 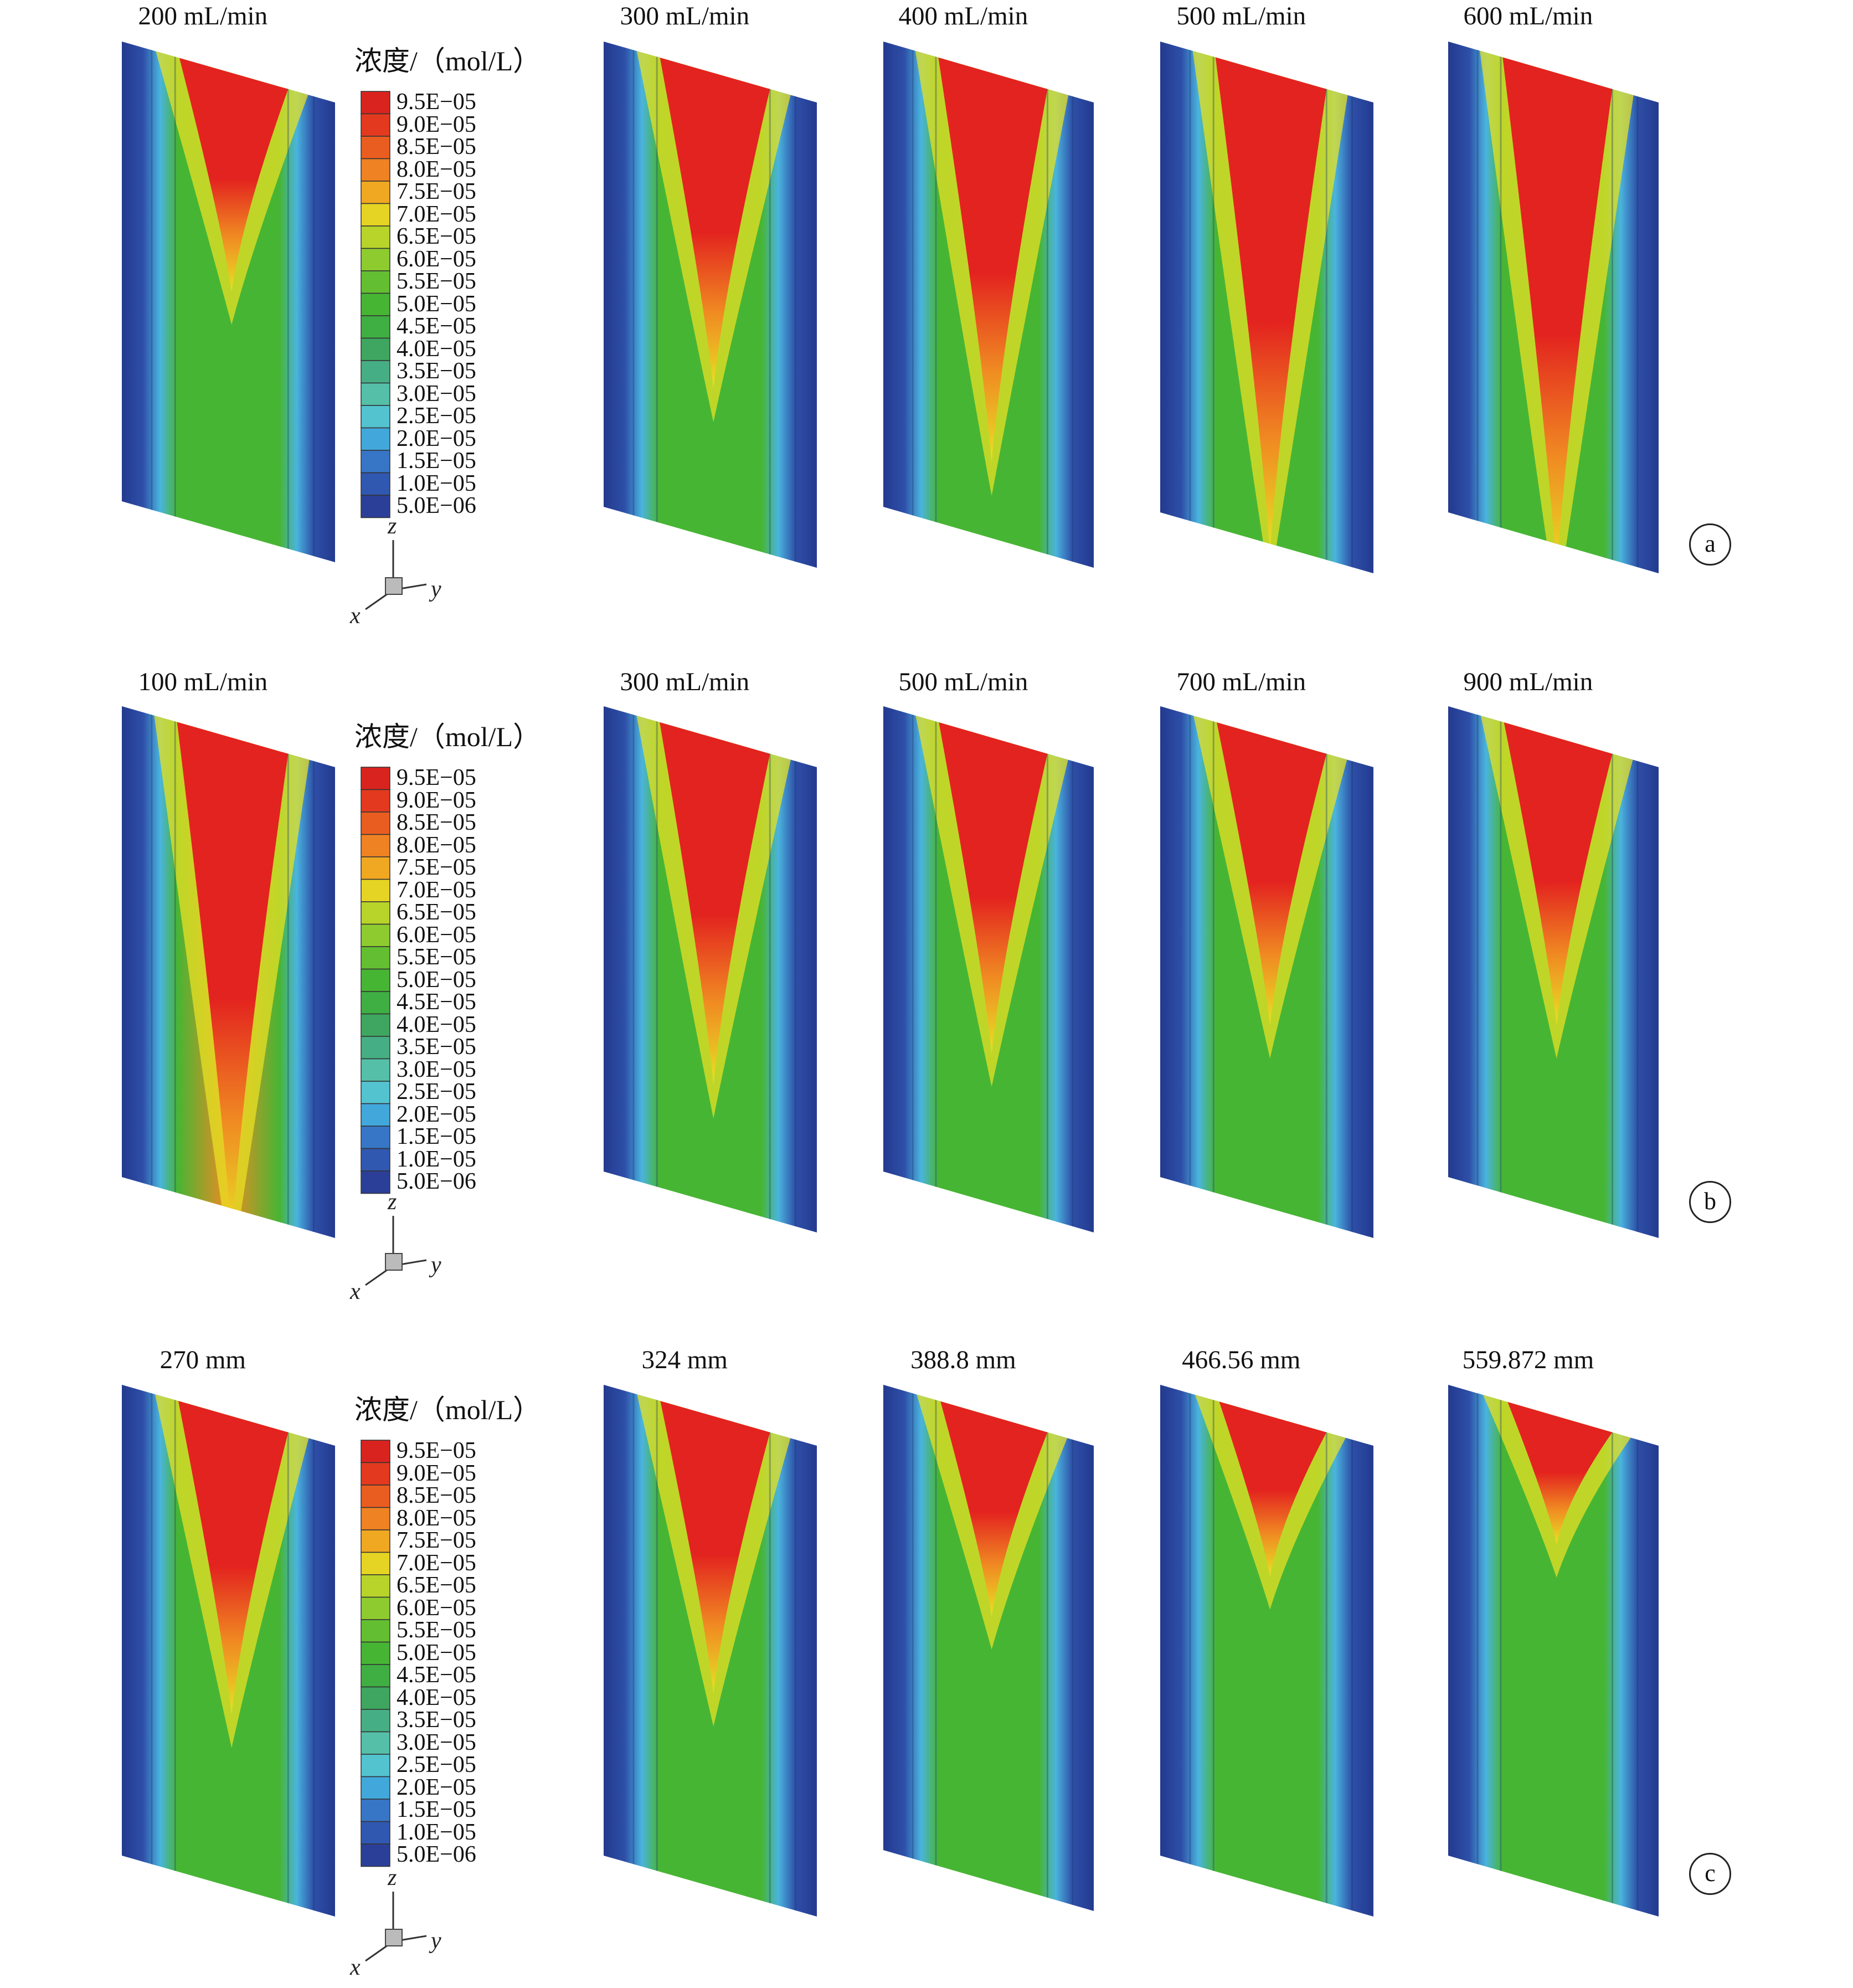 I want to click on legend-tick-label: 3.0E−05, so click(x=436, y=394).